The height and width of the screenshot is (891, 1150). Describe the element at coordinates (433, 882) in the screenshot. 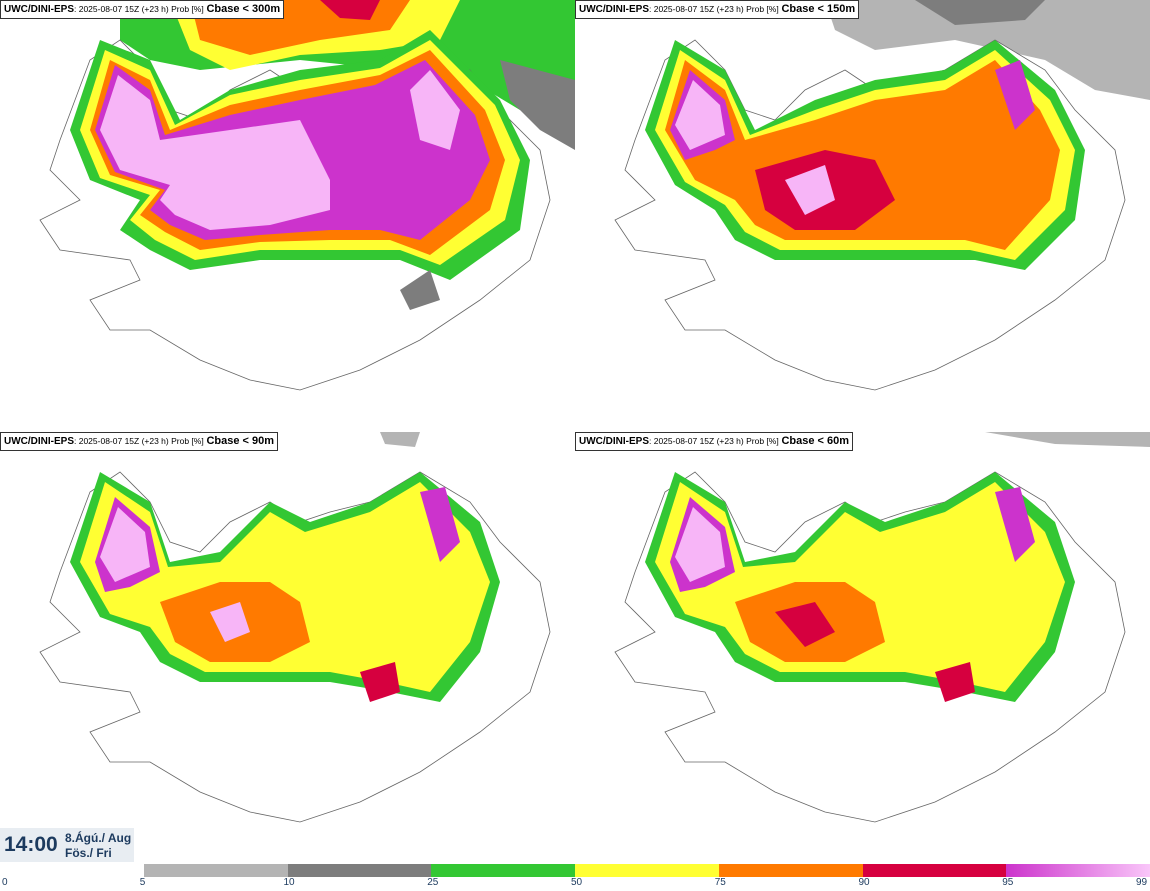

I see `colorbar-tick-label: 25` at that location.